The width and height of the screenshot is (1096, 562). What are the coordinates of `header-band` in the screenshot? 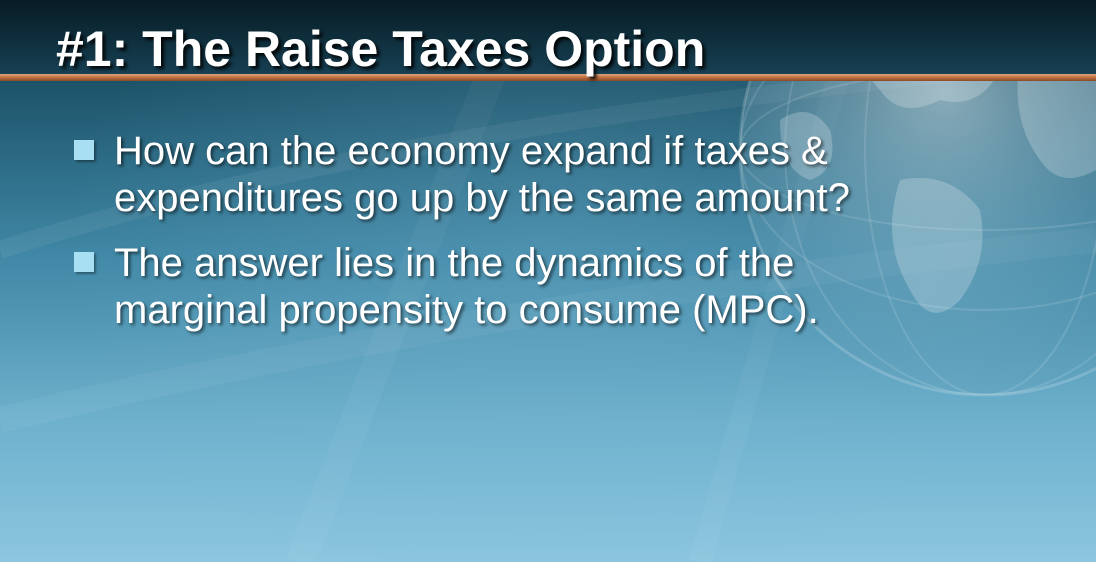 It's located at (548, 37).